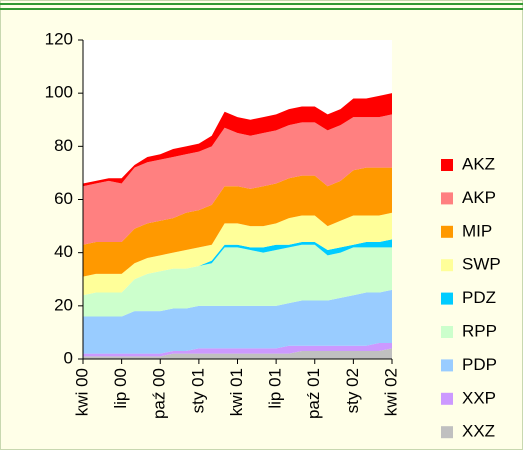  Describe the element at coordinates (59, 38) in the screenshot. I see `y-tick-label: 120` at that location.